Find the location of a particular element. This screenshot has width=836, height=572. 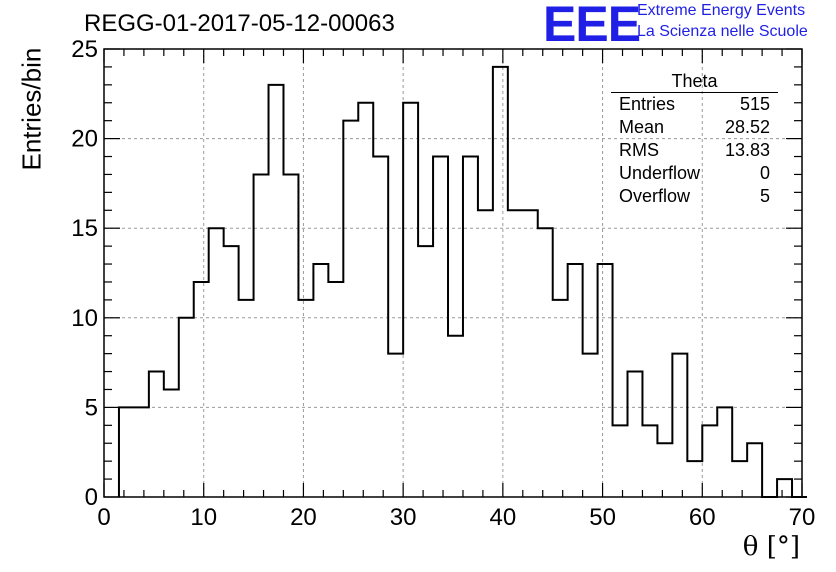

x-tick-label: 60 is located at coordinates (702, 517).